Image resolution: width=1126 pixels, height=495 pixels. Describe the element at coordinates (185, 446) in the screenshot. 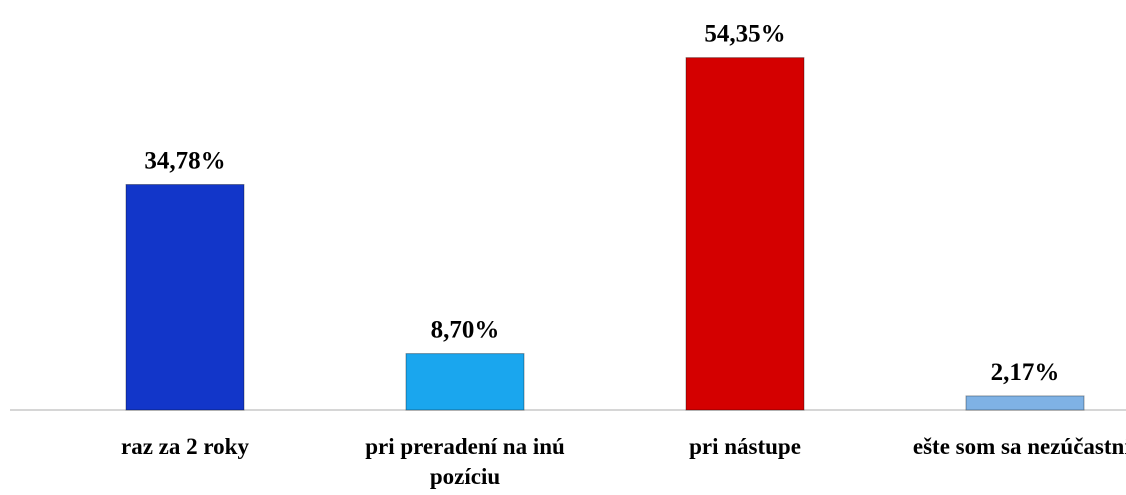

I see `x-tick-label: raz za 2 roky` at that location.